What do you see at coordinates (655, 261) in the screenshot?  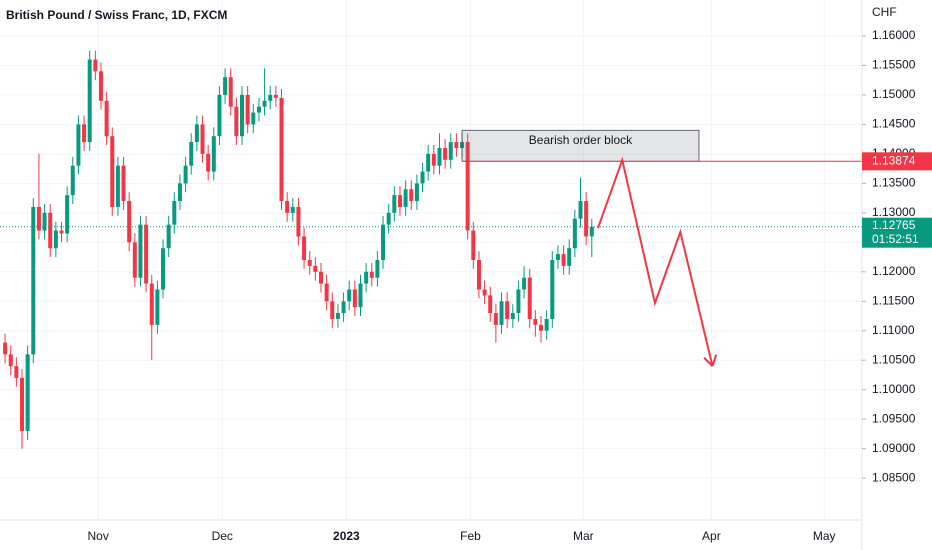 I see `projection-path` at bounding box center [655, 261].